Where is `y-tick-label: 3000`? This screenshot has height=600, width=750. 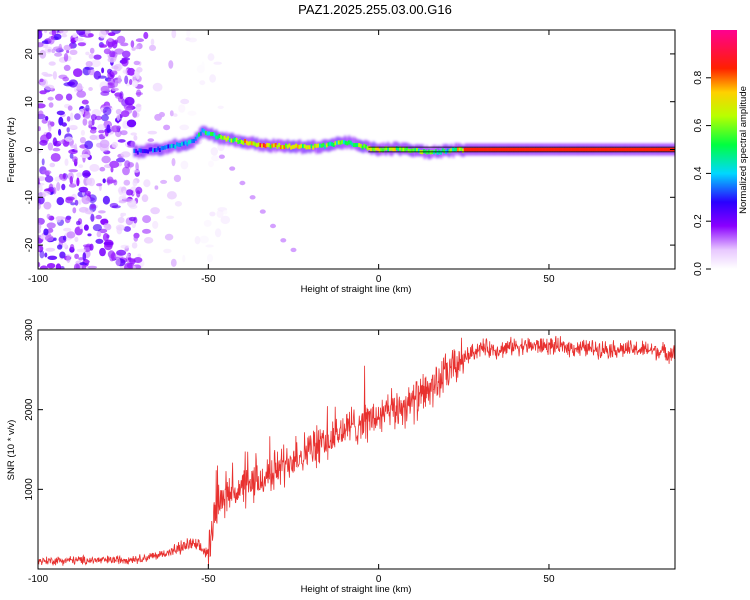 y-tick-label: 3000 is located at coordinates (29, 329).